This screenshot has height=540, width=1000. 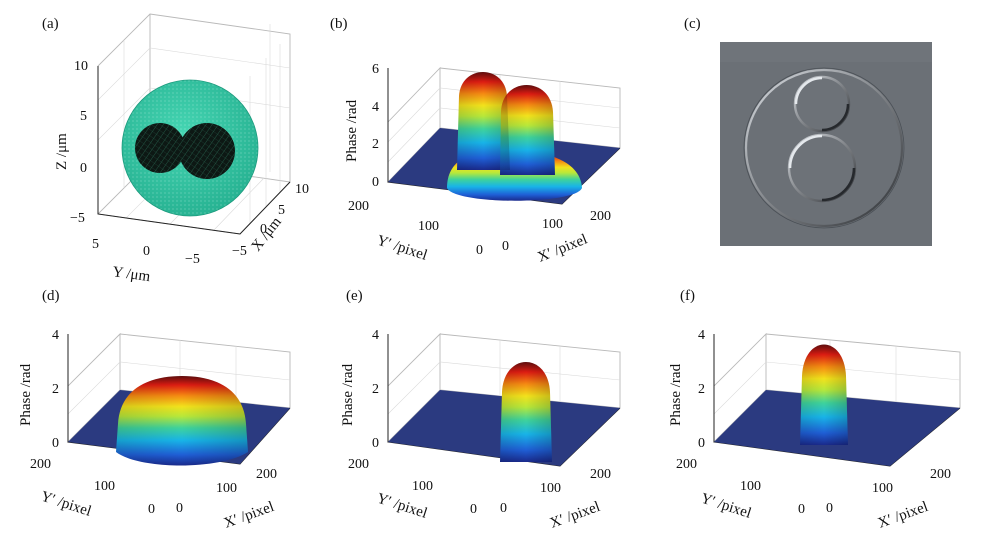 I want to click on f-xtick-0: 0, so click(x=829, y=508).